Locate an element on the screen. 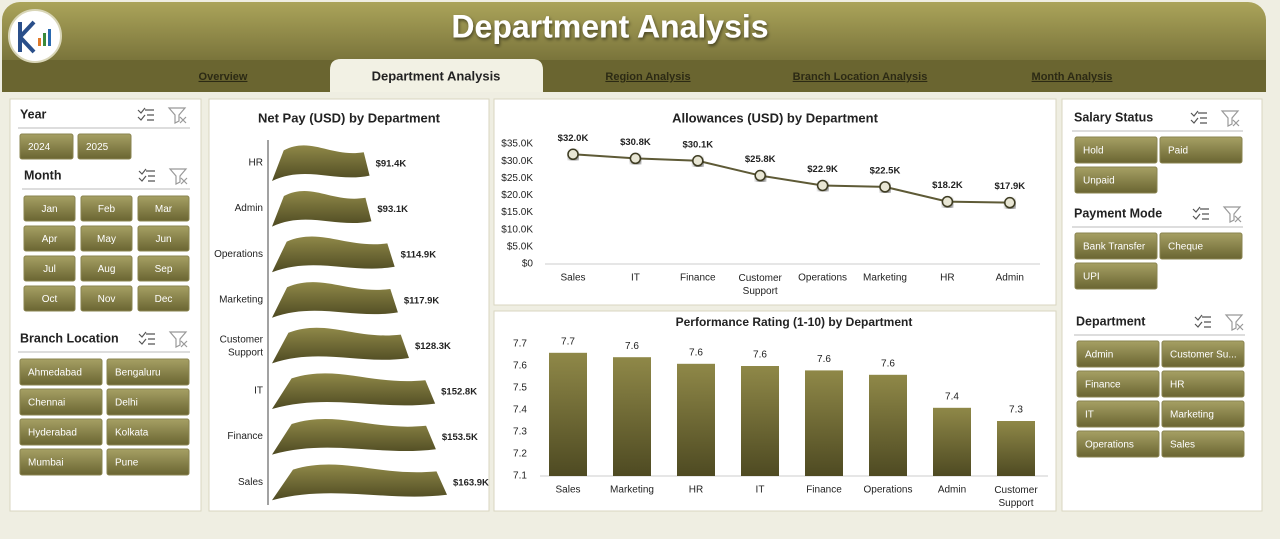  slicer-item: Sep is located at coordinates (164, 269).